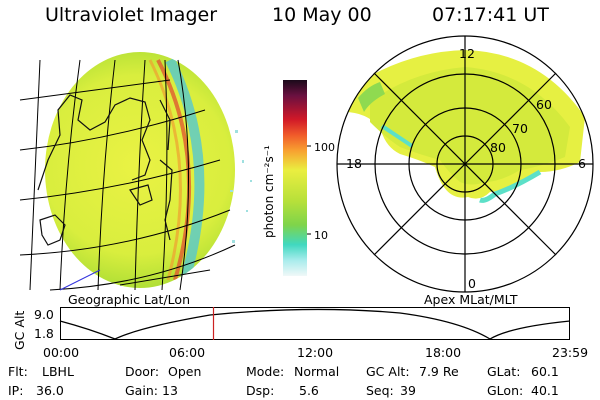  I want to click on apex-label: Apex MLat/MLT, so click(471, 299).